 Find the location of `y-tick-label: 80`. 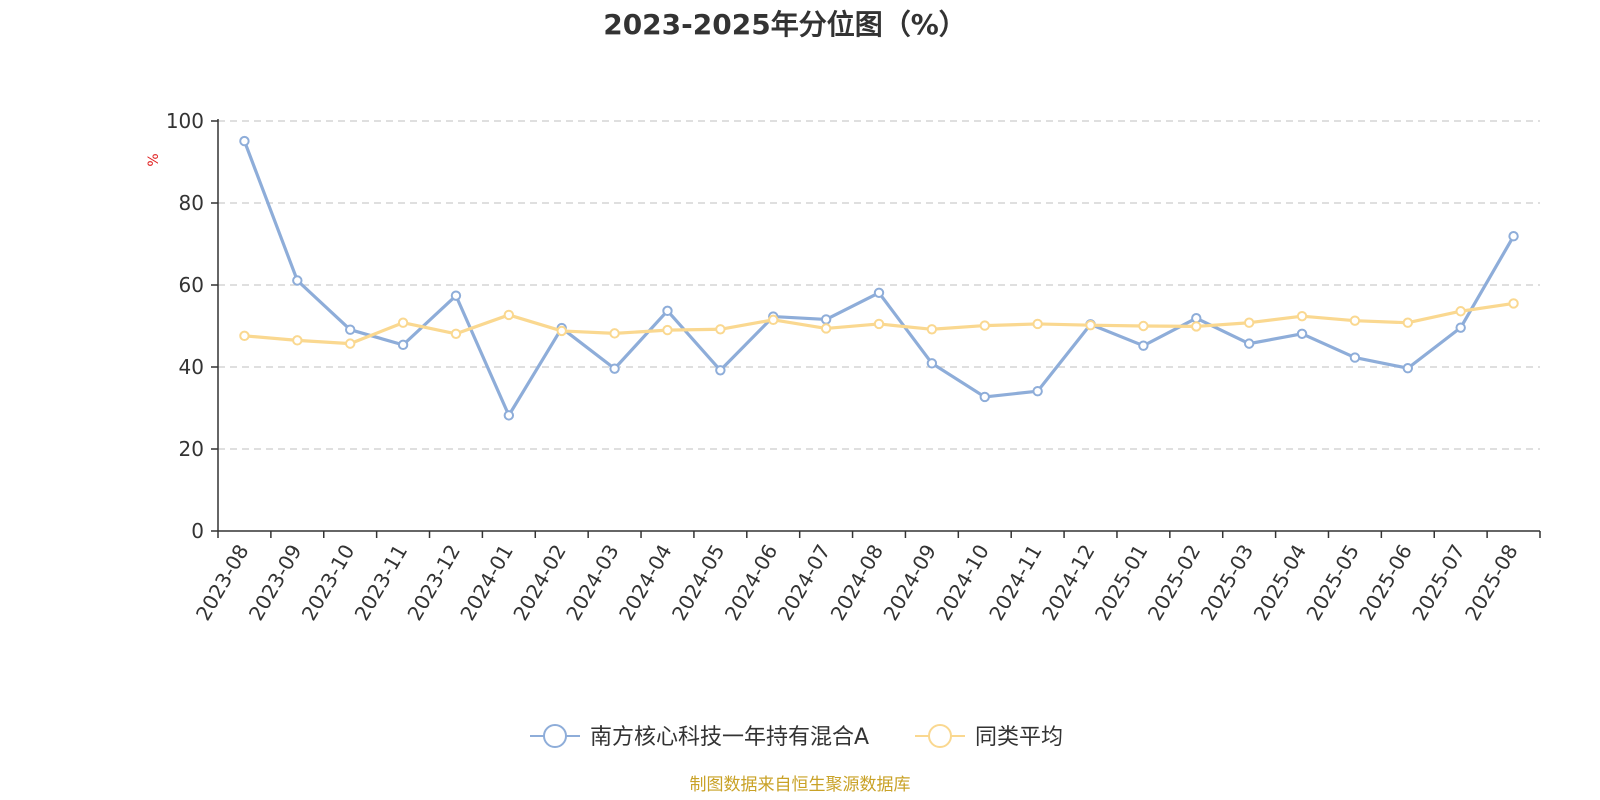

y-tick-label: 80 is located at coordinates (191, 203).